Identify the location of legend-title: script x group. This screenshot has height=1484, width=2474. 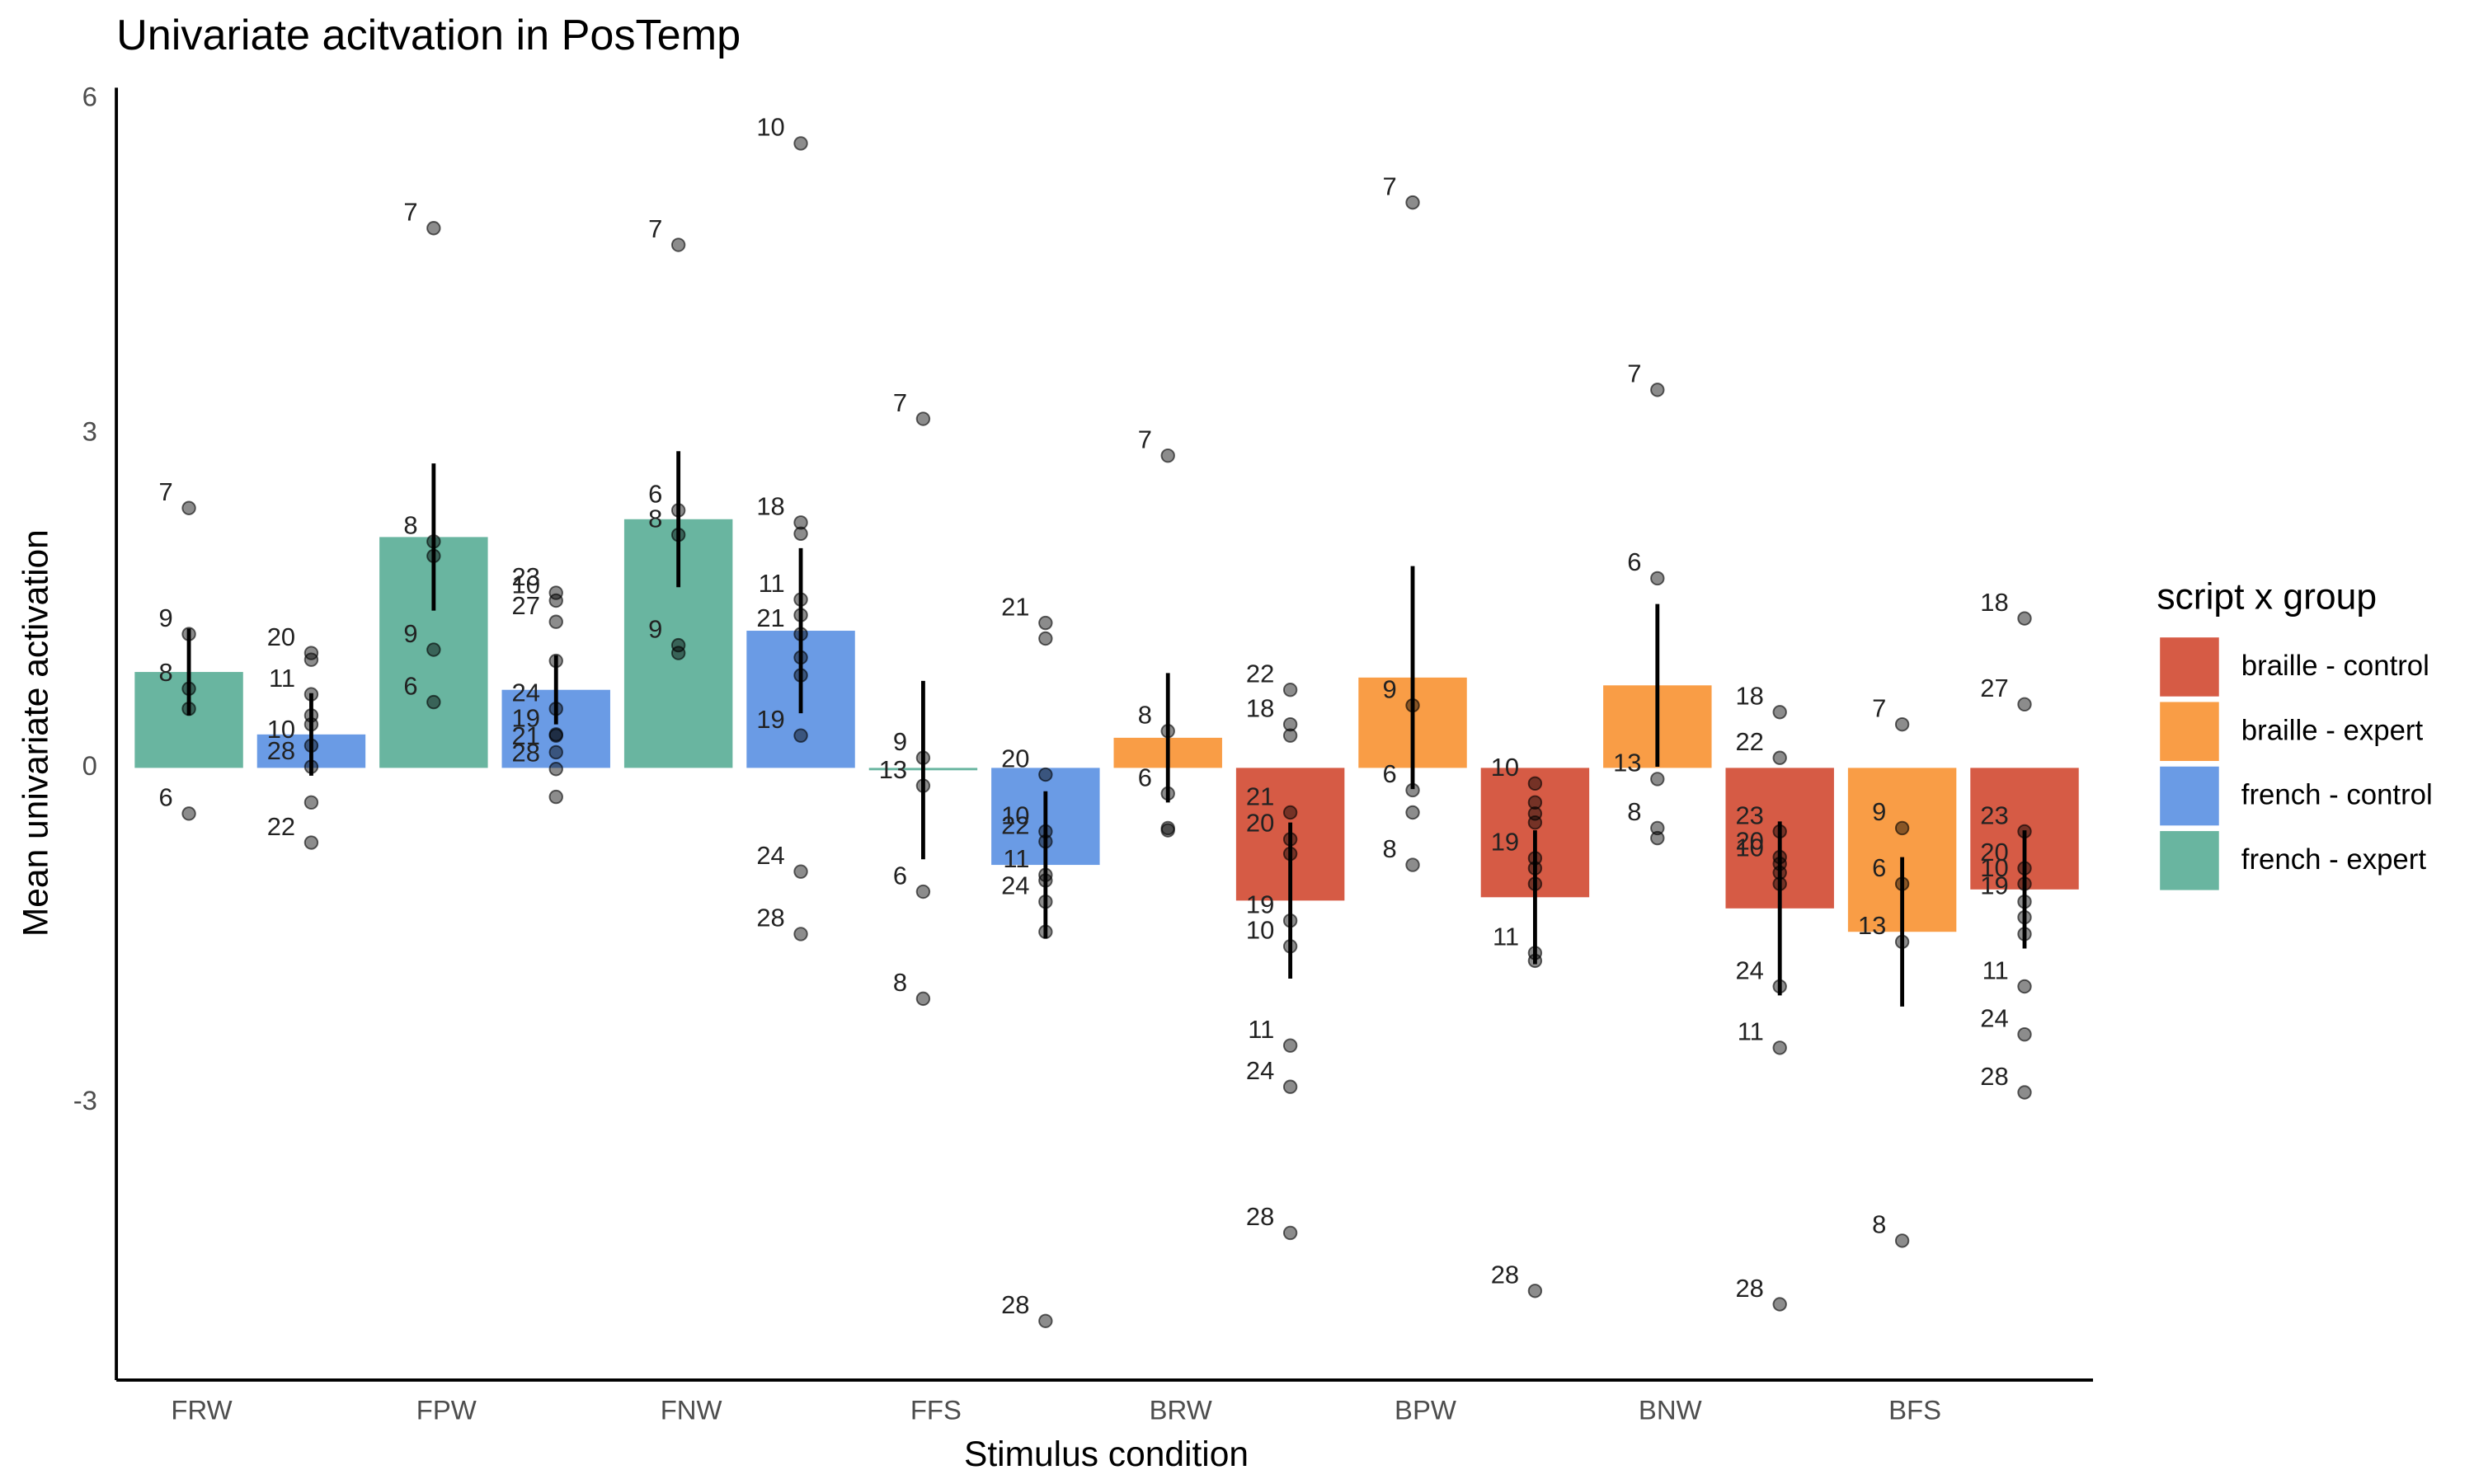
(2267, 597).